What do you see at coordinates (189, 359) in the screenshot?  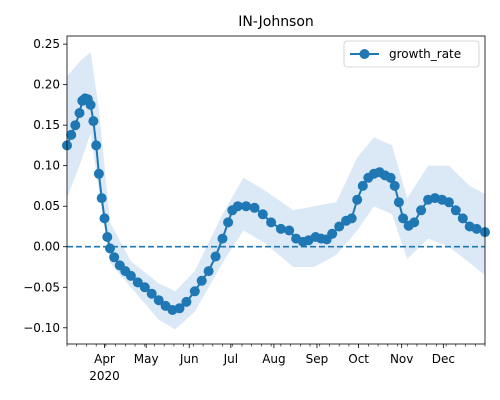 I see `x-tick-label: Jun` at bounding box center [189, 359].